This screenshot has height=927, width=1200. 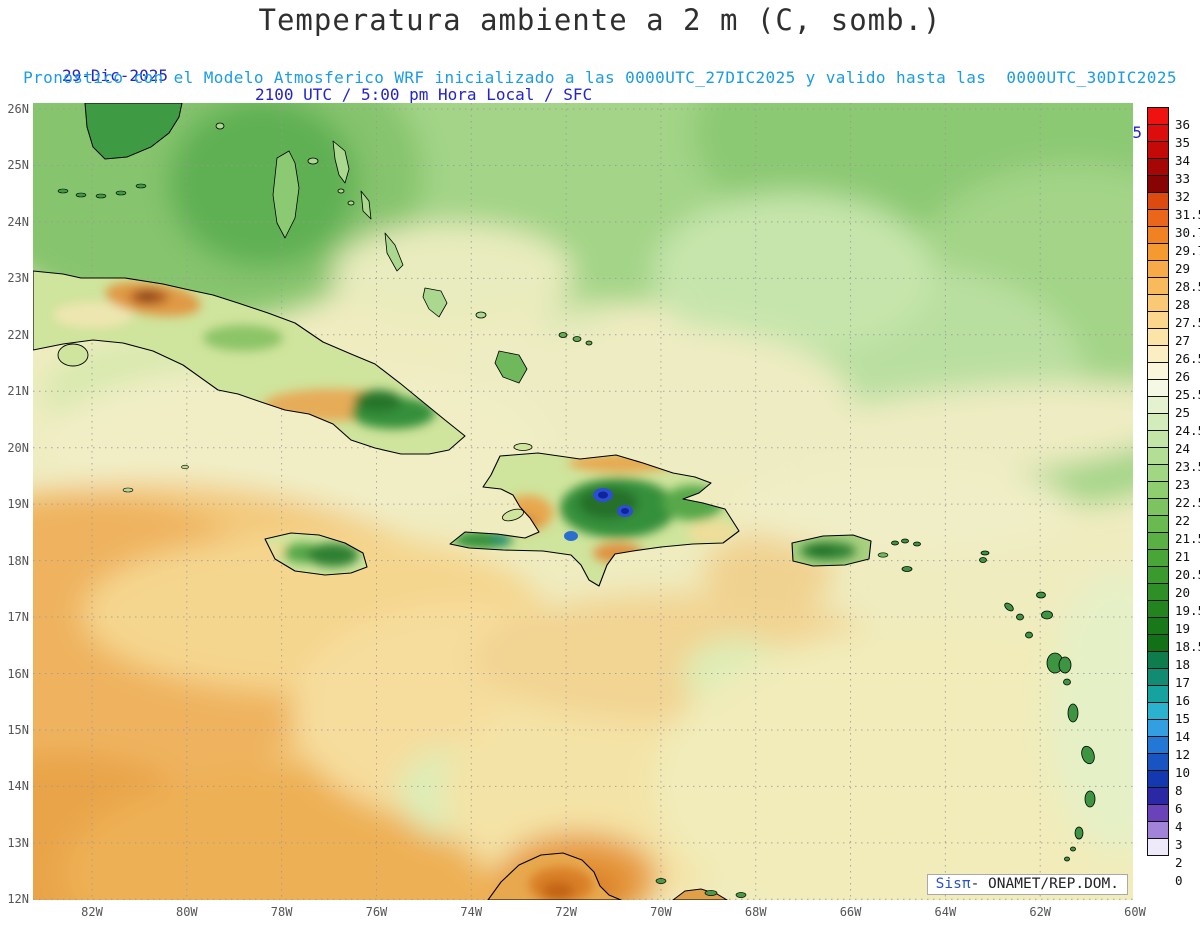 I want to click on south-america-coast, so click(x=617, y=876).